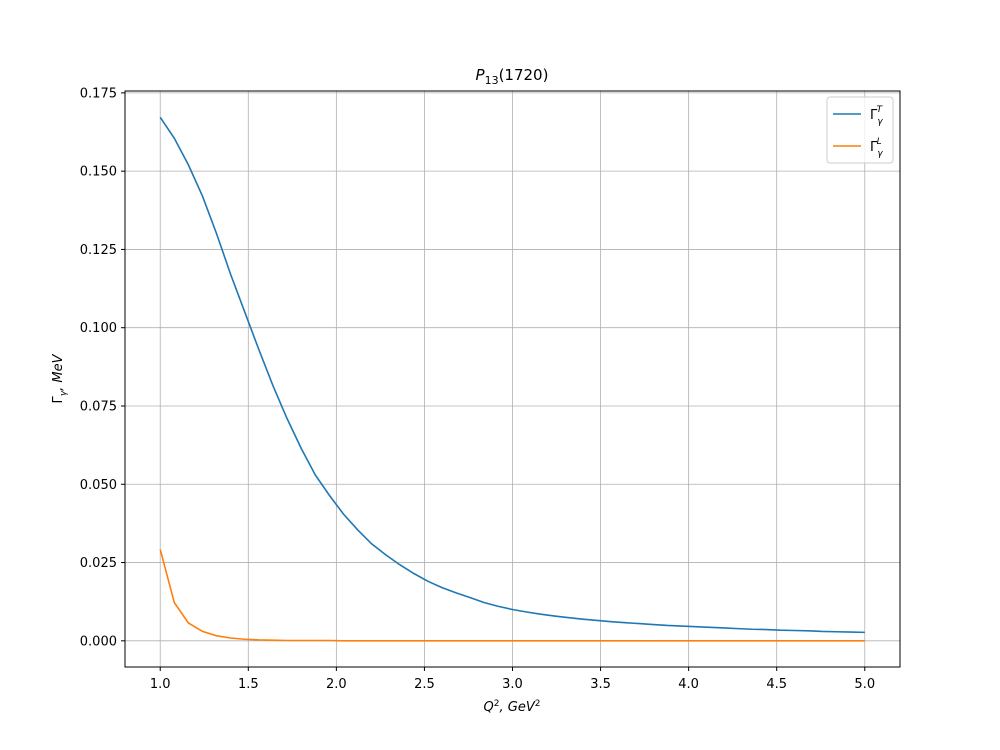 The height and width of the screenshot is (750, 1000). What do you see at coordinates (60, 378) in the screenshot?
I see `y-axis-label: Γγ, MeV` at bounding box center [60, 378].